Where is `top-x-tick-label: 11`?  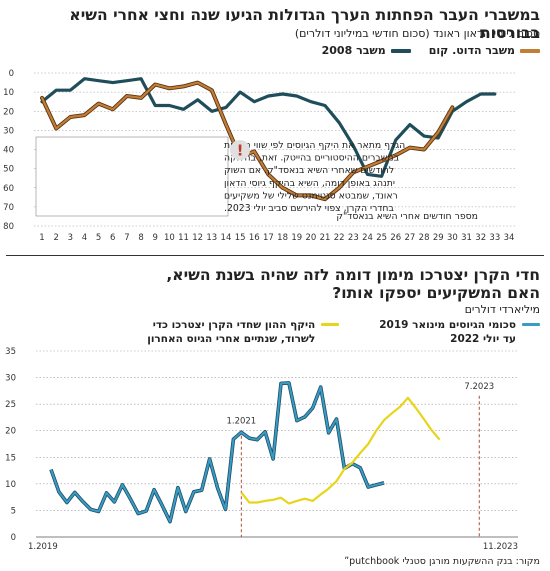 top-x-tick-label: 11 is located at coordinates (183, 238).